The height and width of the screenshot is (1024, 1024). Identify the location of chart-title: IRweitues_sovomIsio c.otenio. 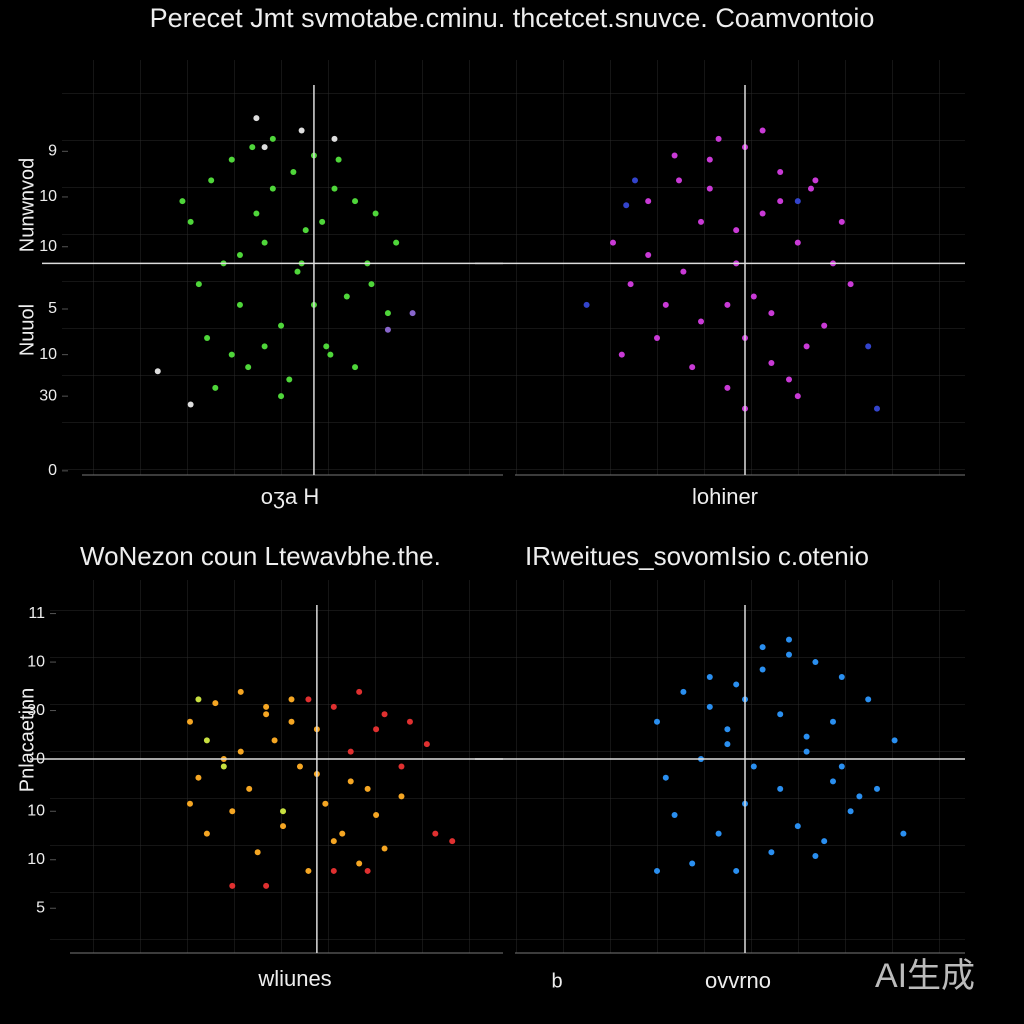
(697, 556).